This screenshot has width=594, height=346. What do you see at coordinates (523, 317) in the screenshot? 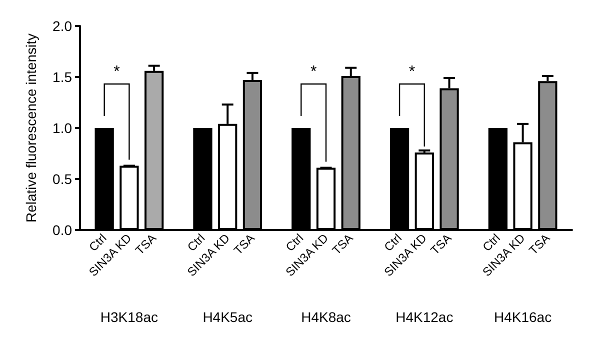
I see `x-tick-label: H4K16ac` at bounding box center [523, 317].